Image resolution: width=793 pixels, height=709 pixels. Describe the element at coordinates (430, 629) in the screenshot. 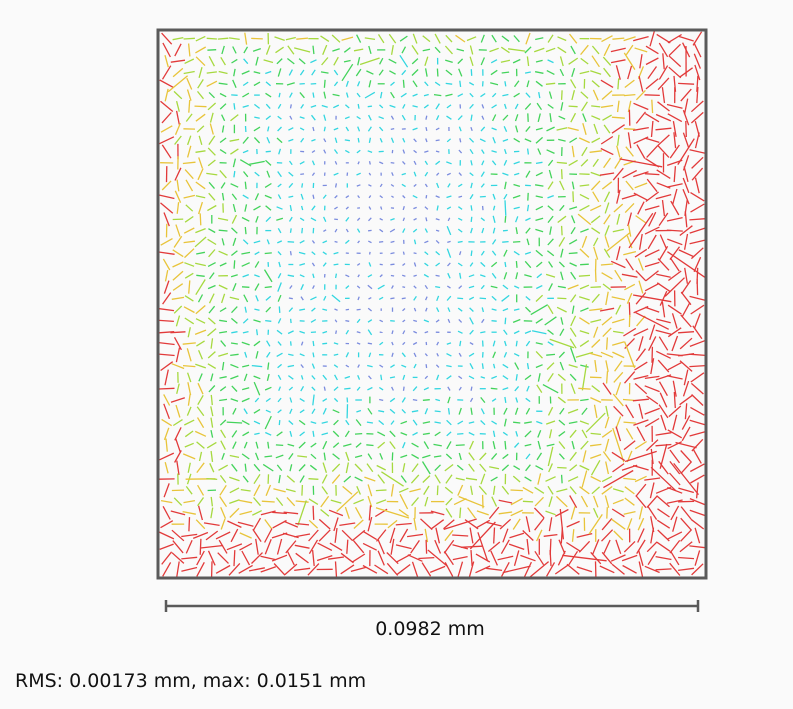

I see `scale-bar-label: 0.0982 mm` at that location.